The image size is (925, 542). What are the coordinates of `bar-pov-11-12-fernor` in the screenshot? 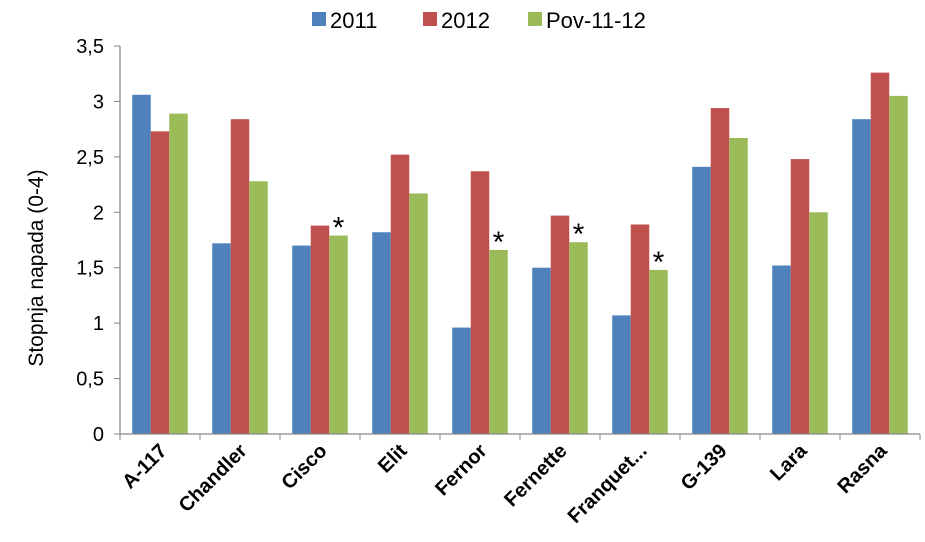 It's located at (498, 341).